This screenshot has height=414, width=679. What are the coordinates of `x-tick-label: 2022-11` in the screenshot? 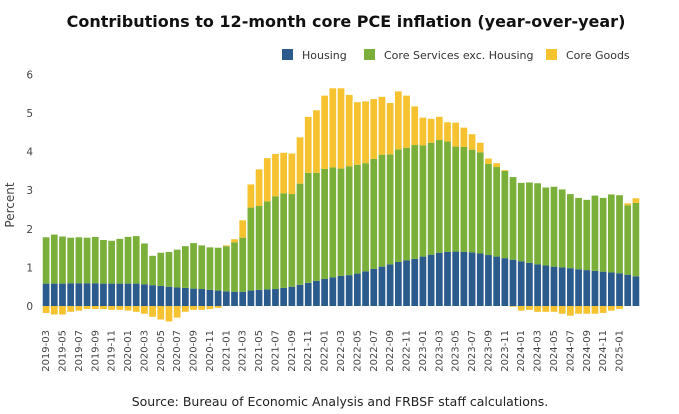 It's located at (407, 351).